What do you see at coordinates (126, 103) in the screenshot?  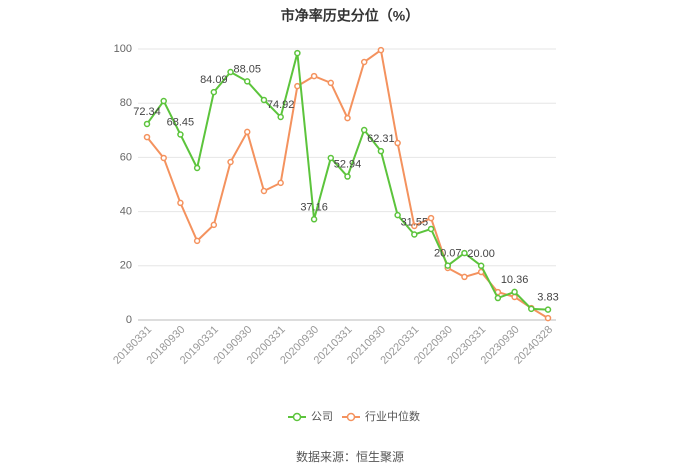 I see `y-tick-label: 80` at bounding box center [126, 103].